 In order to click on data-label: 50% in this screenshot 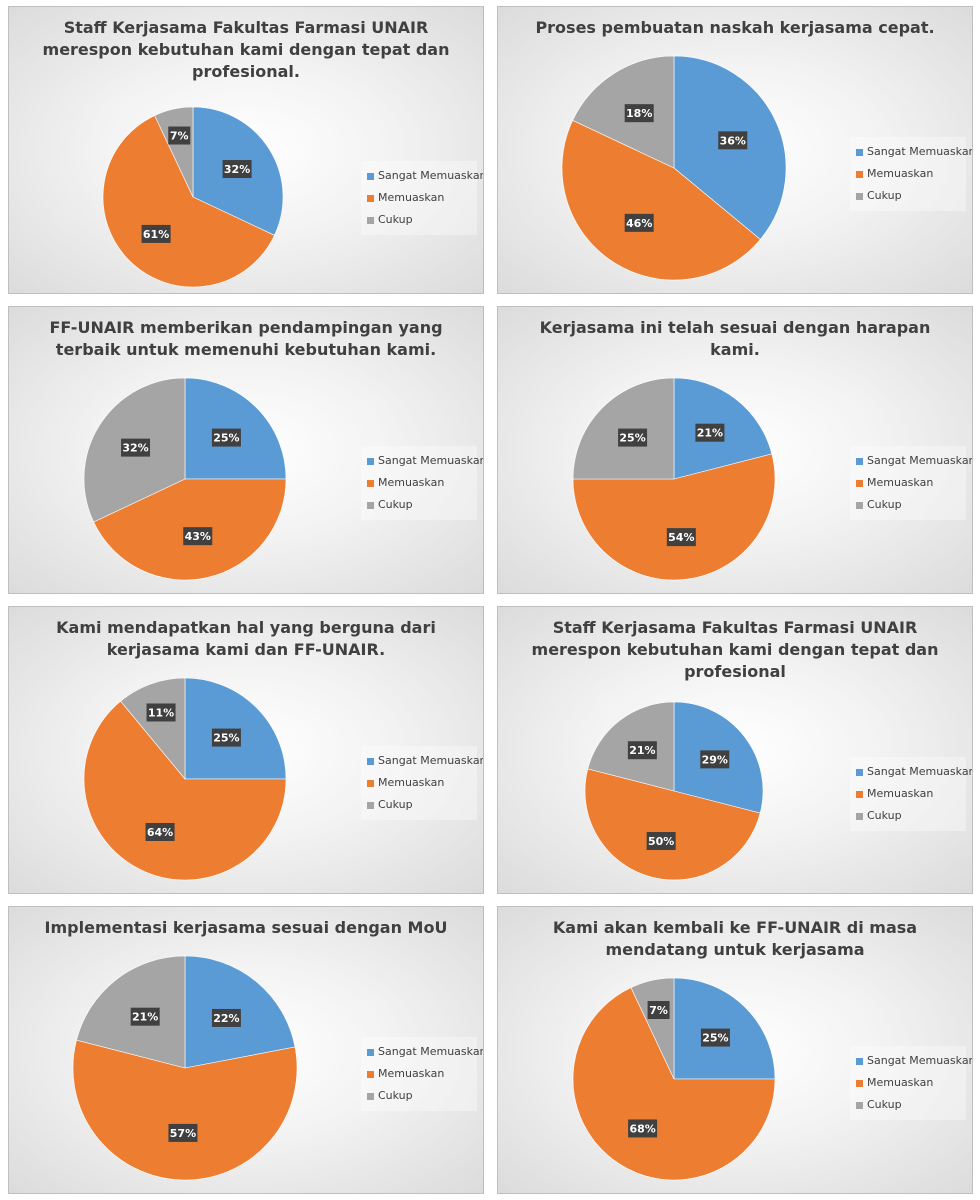, I will do `click(661, 840)`.